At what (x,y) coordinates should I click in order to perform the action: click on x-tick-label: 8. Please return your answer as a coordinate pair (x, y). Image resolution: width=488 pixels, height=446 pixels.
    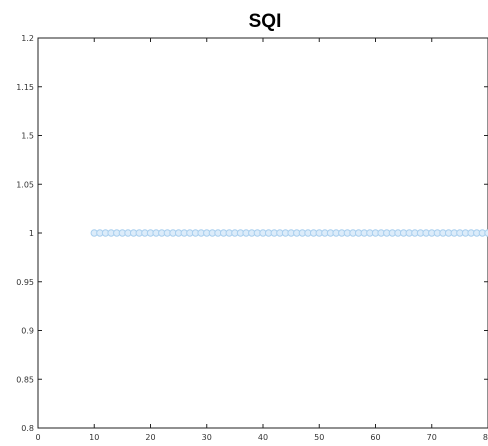
    Looking at the image, I should click on (485, 437).